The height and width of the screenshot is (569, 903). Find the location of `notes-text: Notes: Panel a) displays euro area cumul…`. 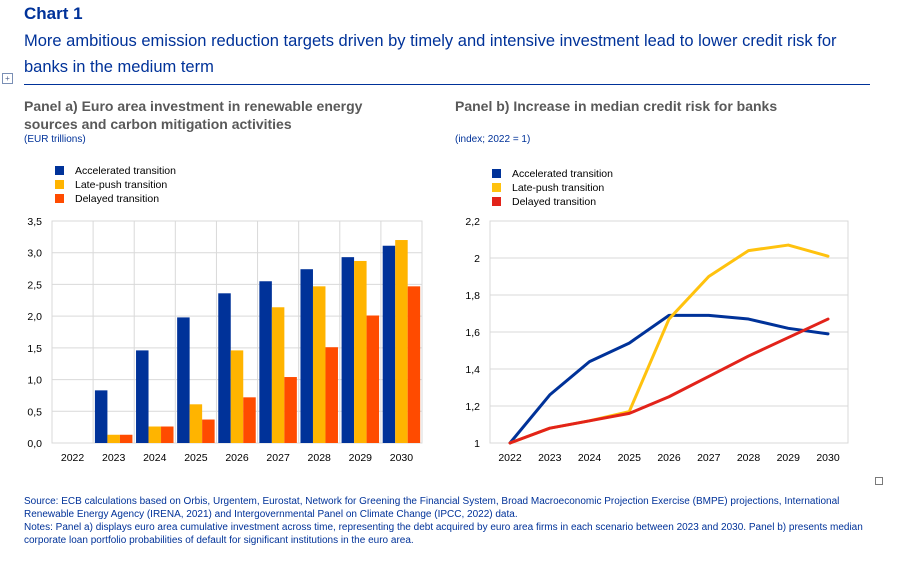

notes-text: Notes: Panel a) displays euro area cumul… is located at coordinates (443, 534).